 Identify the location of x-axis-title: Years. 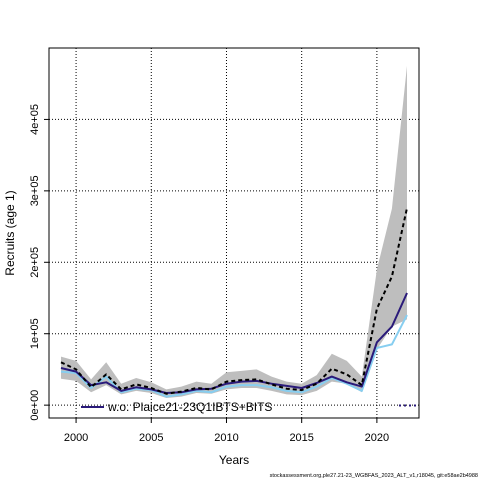
(234, 460).